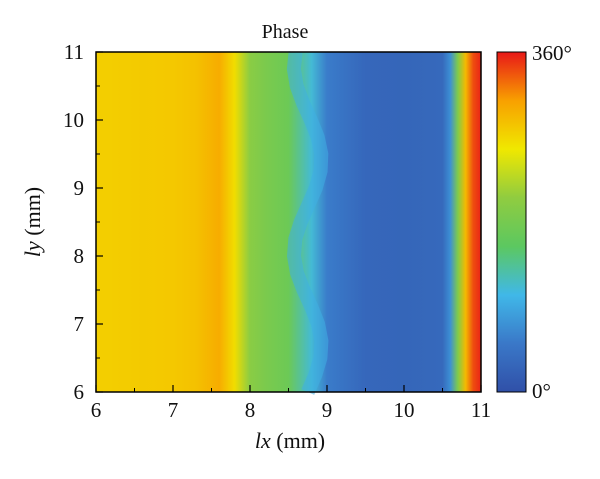 The width and height of the screenshot is (600, 479). What do you see at coordinates (404, 410) in the screenshot?
I see `x-tick-label: 10` at bounding box center [404, 410].